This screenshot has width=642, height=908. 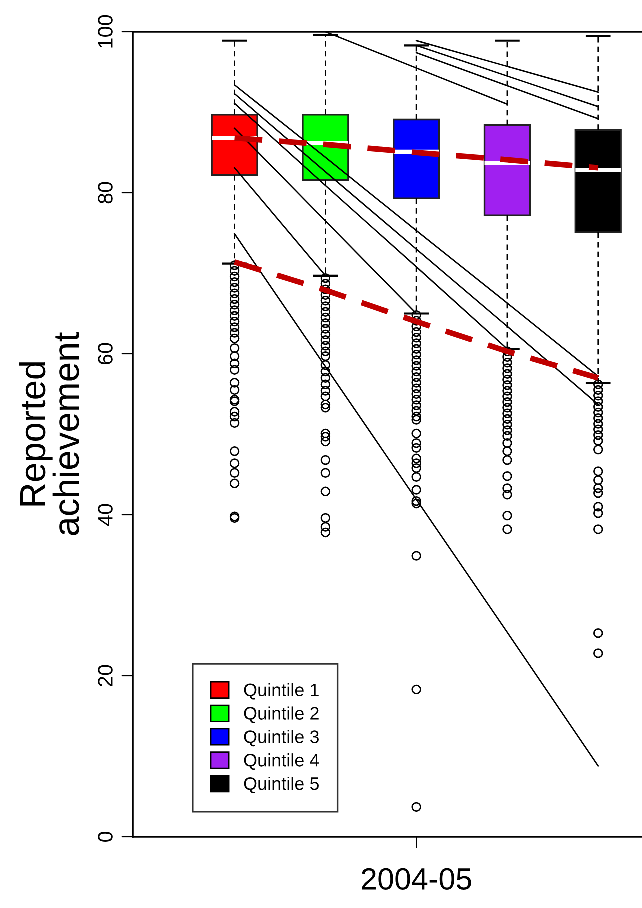 What do you see at coordinates (105, 676) in the screenshot?
I see `y-tick-label: 20` at bounding box center [105, 676].